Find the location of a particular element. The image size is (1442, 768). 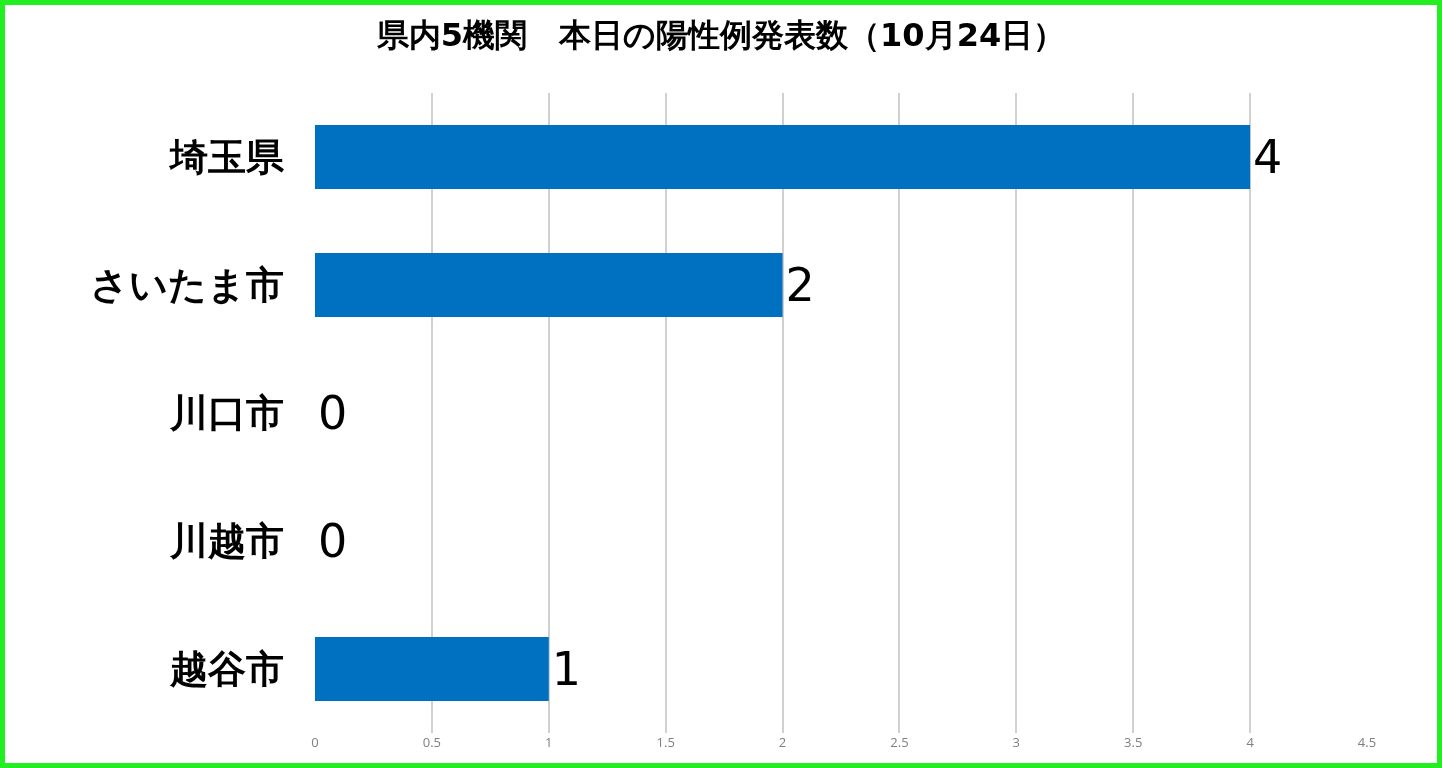

x-tick-label: 3 is located at coordinates (1016, 742).